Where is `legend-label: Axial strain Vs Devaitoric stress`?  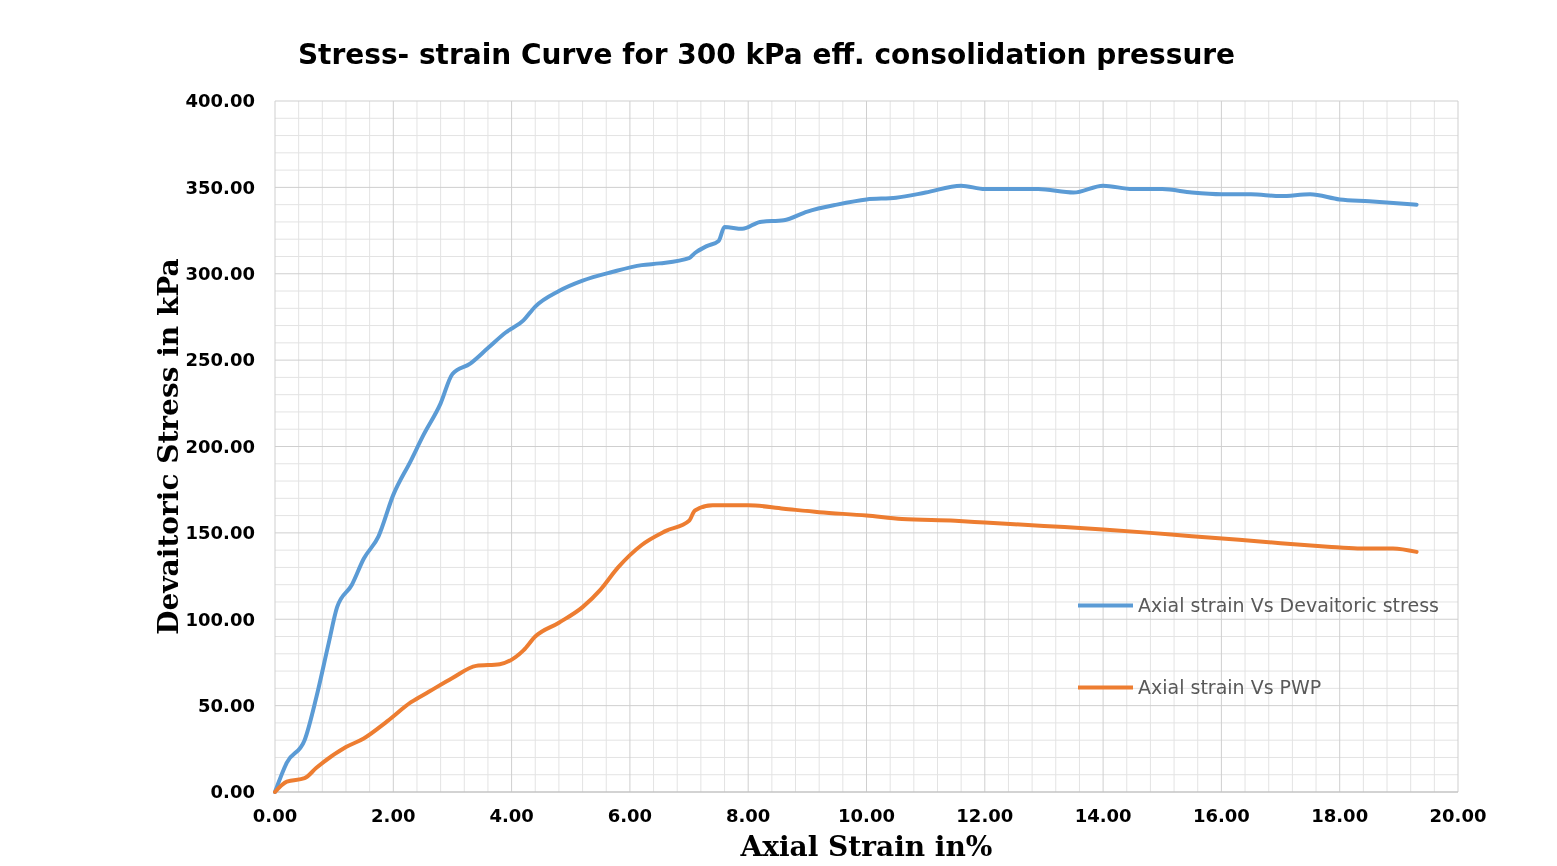
legend-label: Axial strain Vs Devaitoric stress is located at coordinates (1288, 605).